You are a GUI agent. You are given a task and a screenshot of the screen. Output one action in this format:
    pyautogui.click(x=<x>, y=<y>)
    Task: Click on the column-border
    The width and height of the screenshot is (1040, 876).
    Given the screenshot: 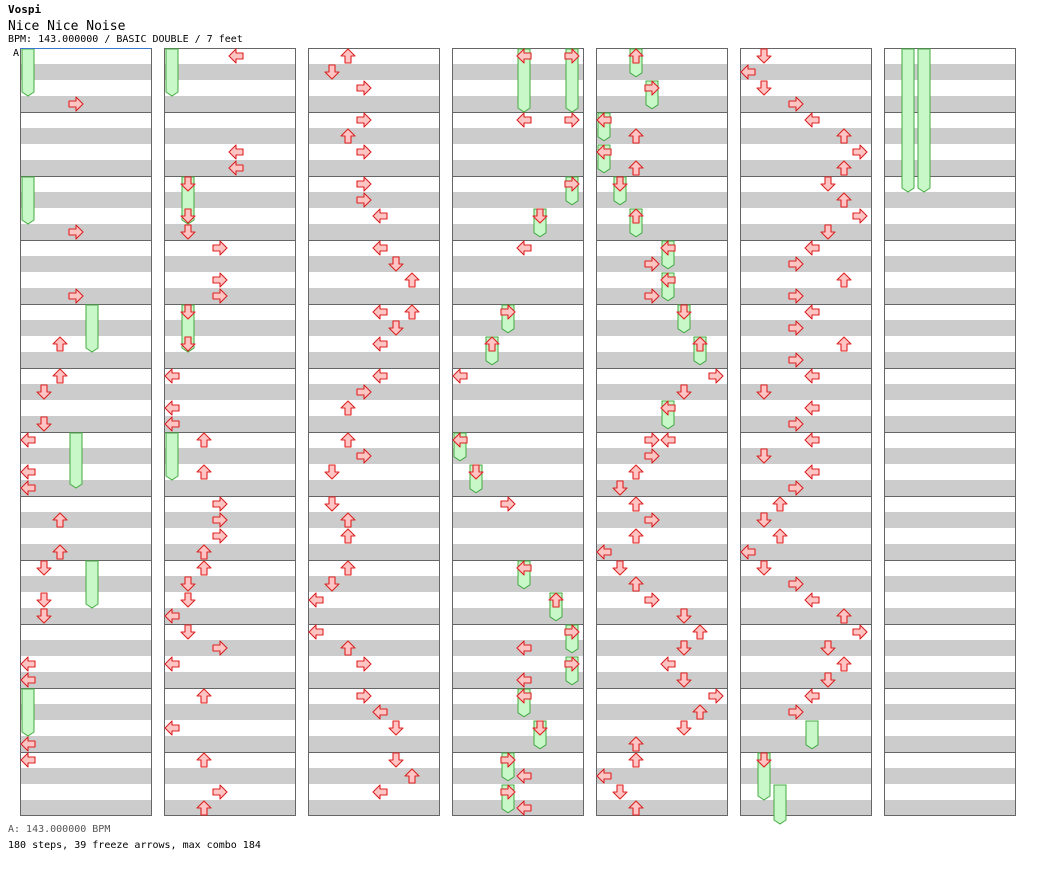 What is the action you would take?
    pyautogui.click(x=806, y=432)
    